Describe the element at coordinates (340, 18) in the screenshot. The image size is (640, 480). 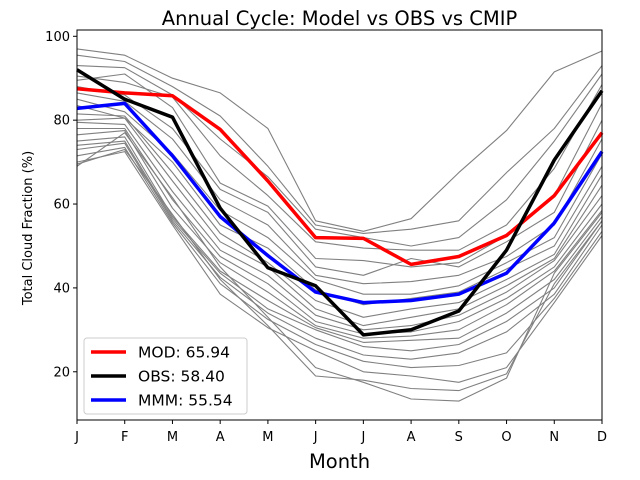
I see `chart-title: Annual Cycle: Model vs OBS vs CMIP` at that location.